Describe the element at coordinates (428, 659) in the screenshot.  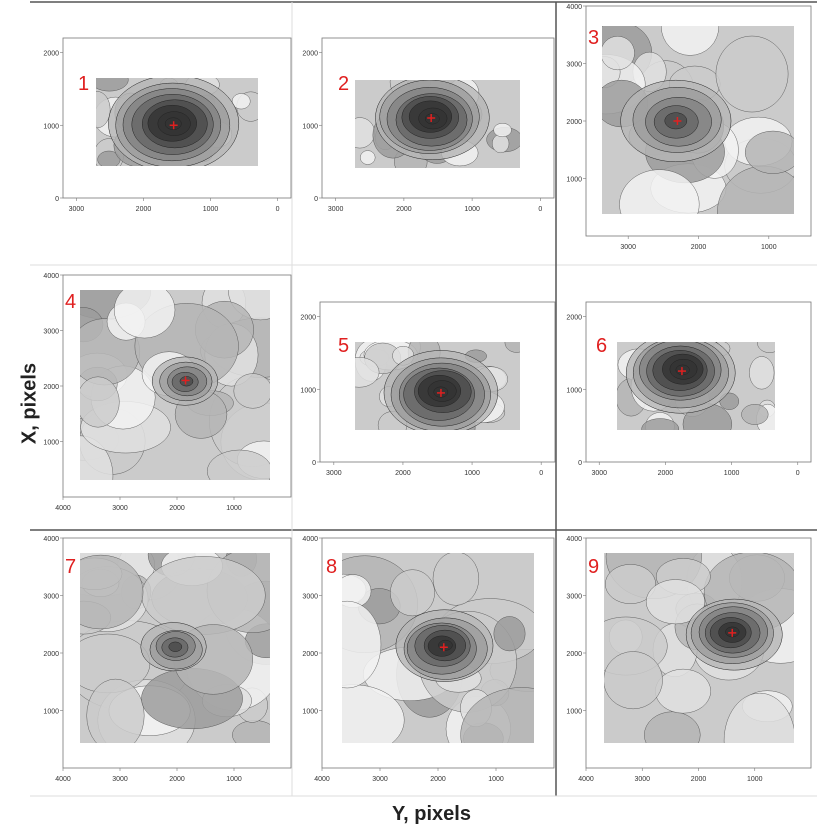
I see `panel-8: 4000 3000 2000 1000 4000 3000 2000 1000 8` at that location.